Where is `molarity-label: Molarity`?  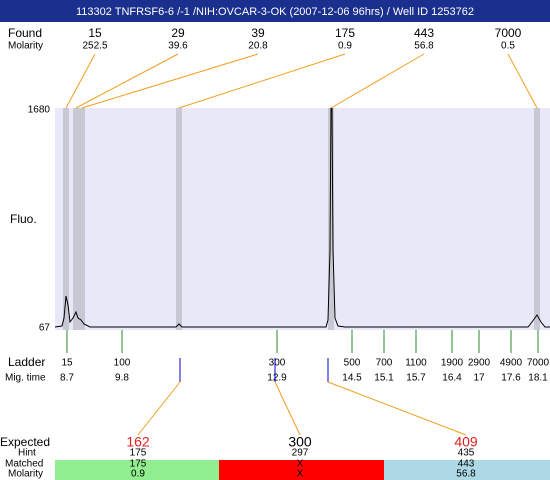
molarity-label: Molarity is located at coordinates (25, 46).